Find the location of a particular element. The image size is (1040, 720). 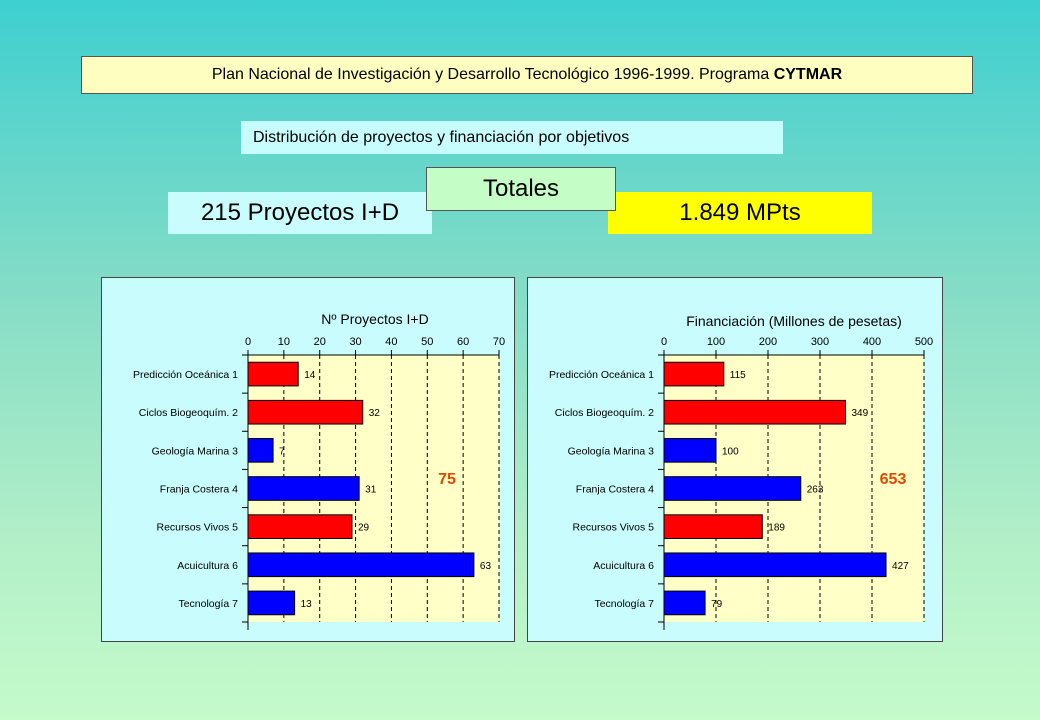

bar-value-label: 32 is located at coordinates (375, 413).